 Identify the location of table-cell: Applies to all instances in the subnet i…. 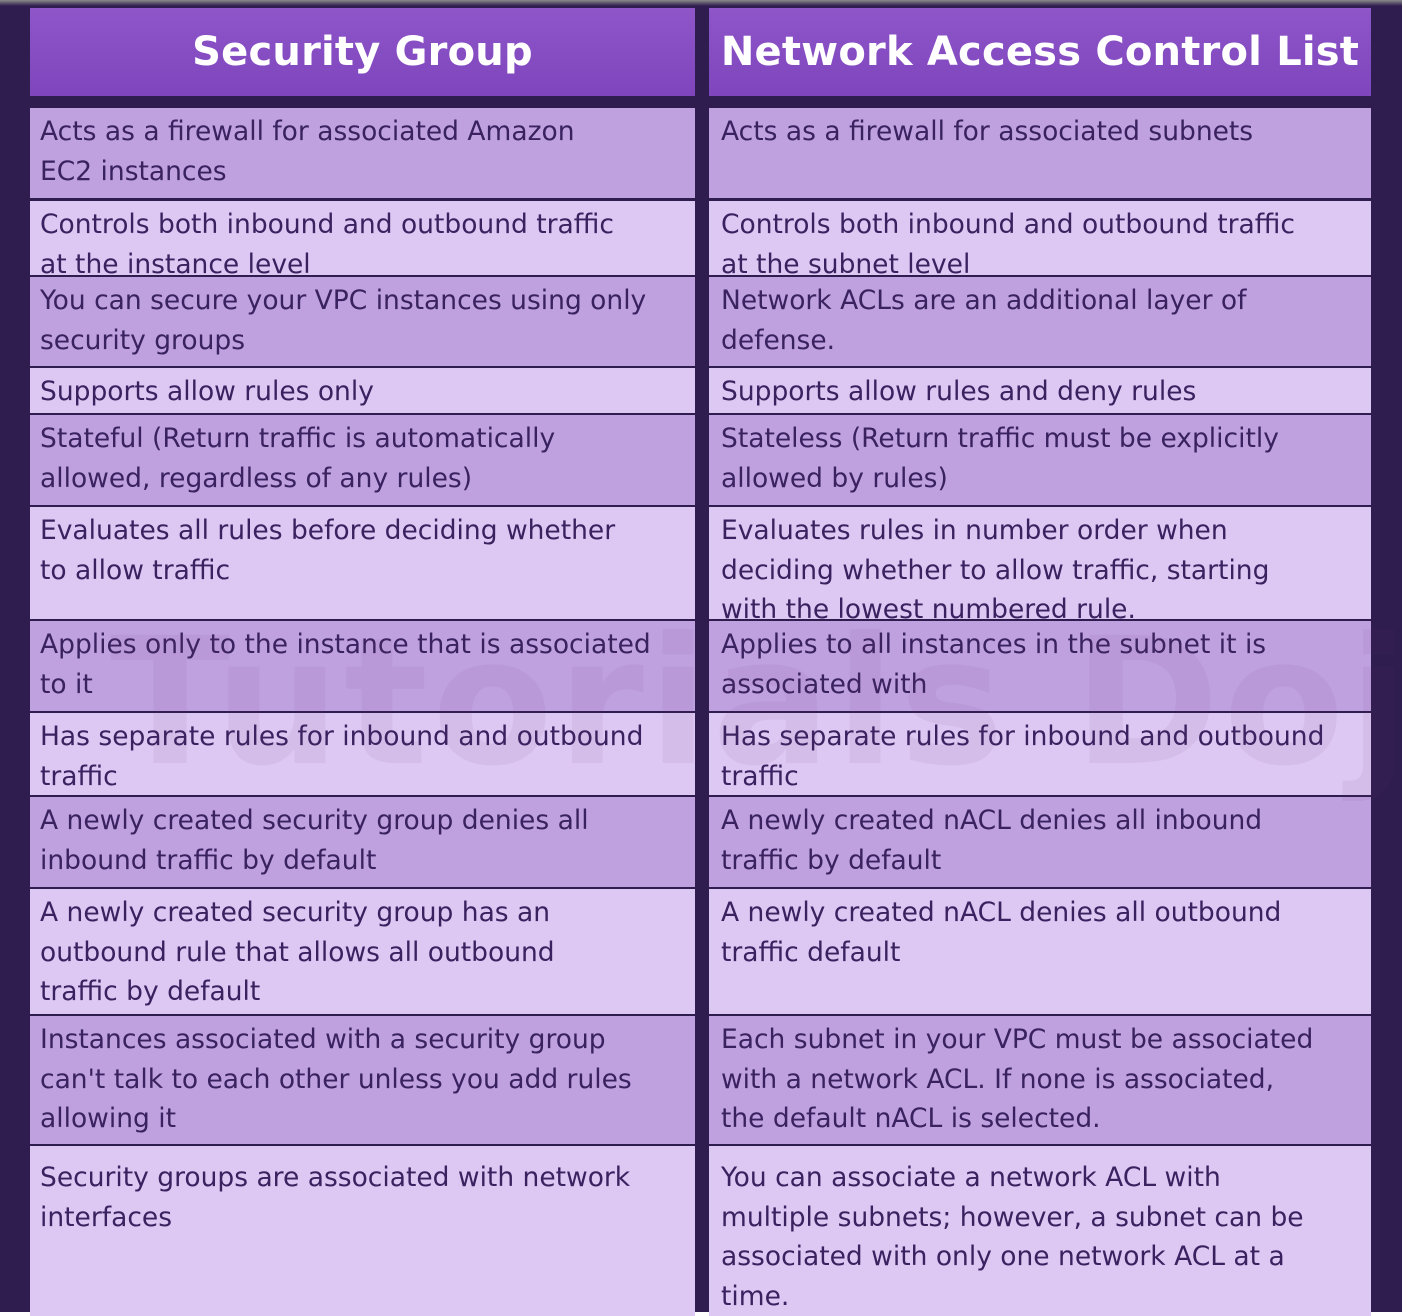
(1040, 666).